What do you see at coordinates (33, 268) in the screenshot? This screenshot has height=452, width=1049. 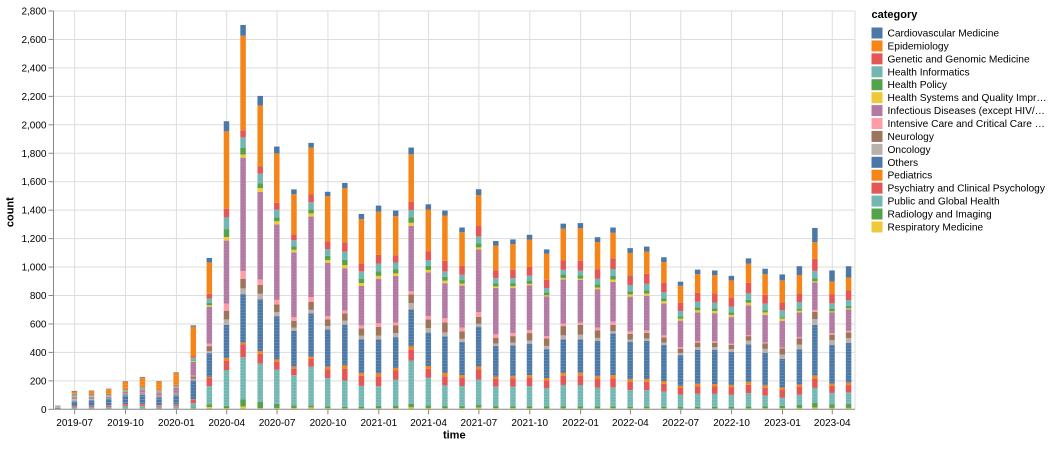 I see `svg-text: 1,000` at bounding box center [33, 268].